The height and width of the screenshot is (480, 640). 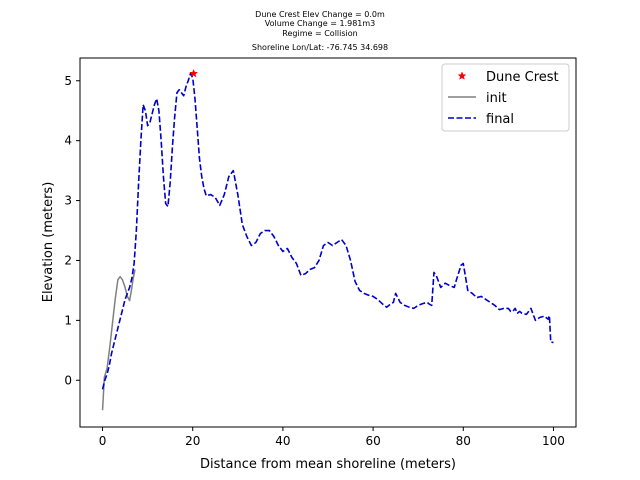 I want to click on legend-label-init: init, so click(x=496, y=98).